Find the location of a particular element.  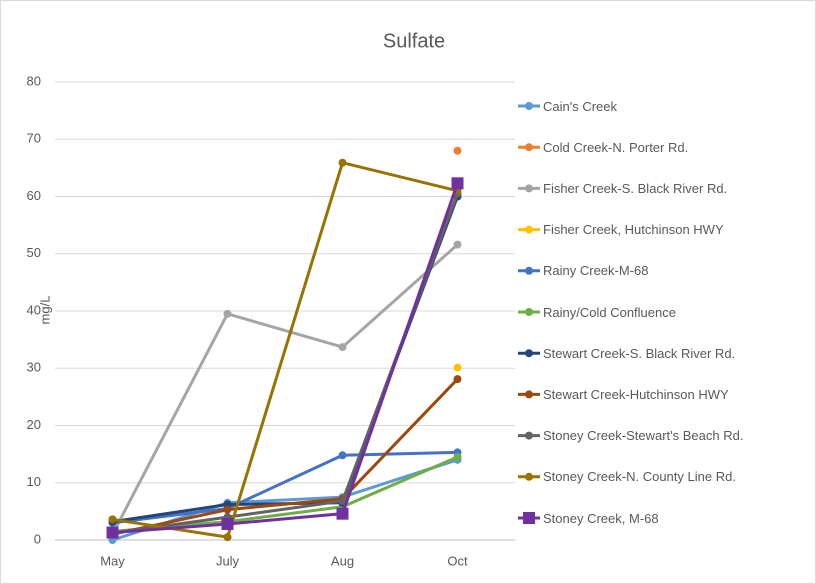

x-tick-label: Oct is located at coordinates (457, 560).